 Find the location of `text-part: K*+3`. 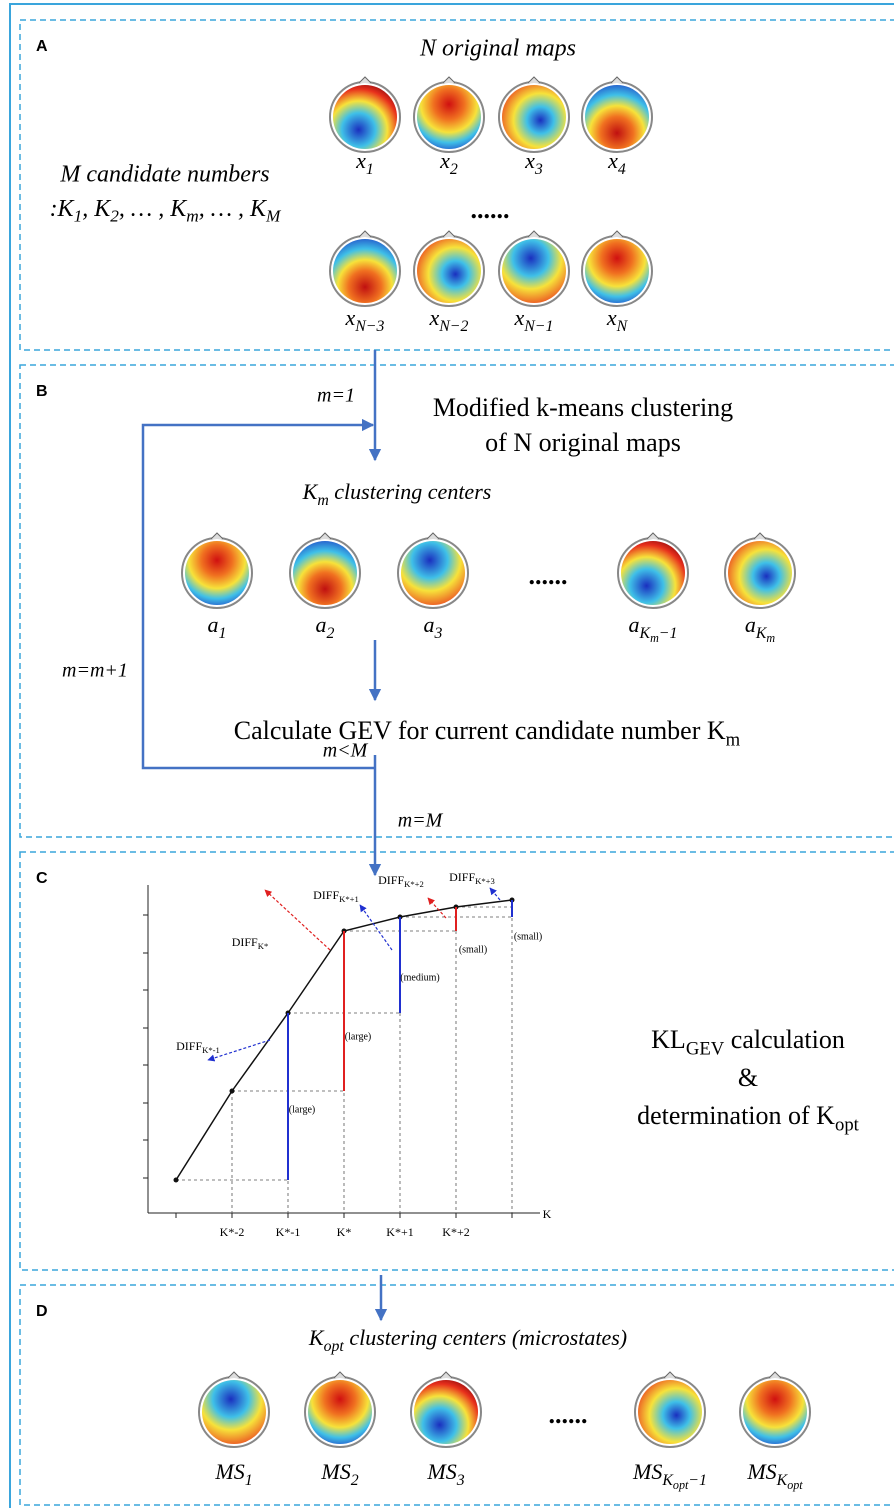

text-part: K*+3 is located at coordinates (485, 881).